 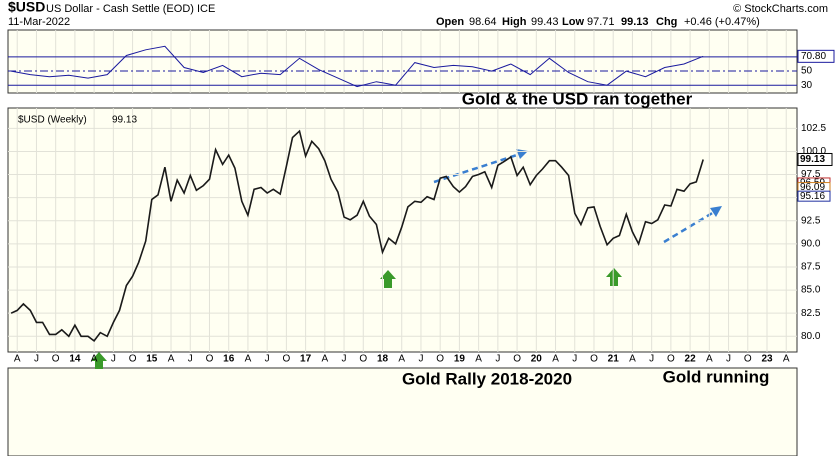 What do you see at coordinates (573, 22) in the screenshot?
I see `low-label: Low` at bounding box center [573, 22].